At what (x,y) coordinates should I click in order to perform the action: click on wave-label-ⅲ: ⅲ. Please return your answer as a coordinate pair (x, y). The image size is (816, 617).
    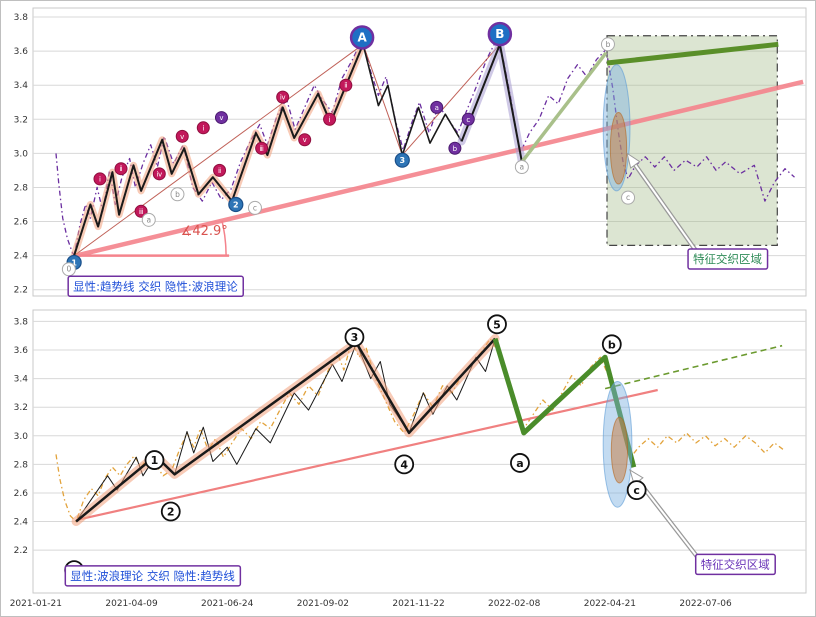
    Looking at the image, I should click on (262, 148).